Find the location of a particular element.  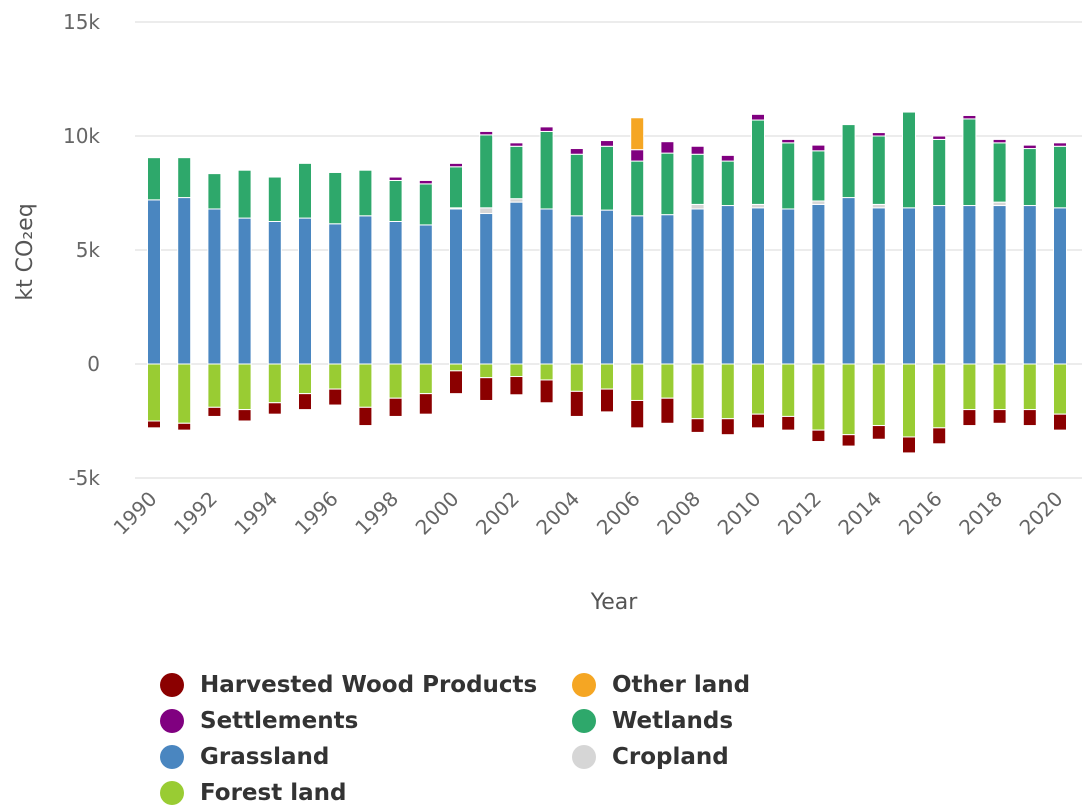

legend-item-harvested-wood-products: Harvested Wood Products is located at coordinates (348, 685).